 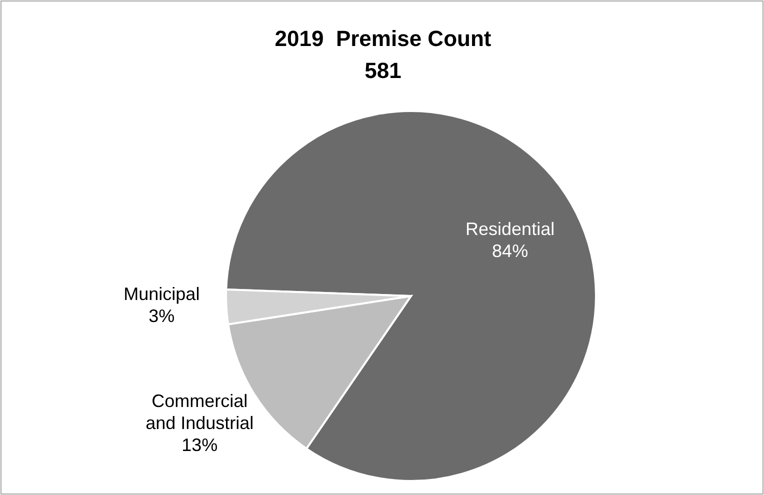 What do you see at coordinates (510, 250) in the screenshot?
I see `data-label: 84%` at bounding box center [510, 250].